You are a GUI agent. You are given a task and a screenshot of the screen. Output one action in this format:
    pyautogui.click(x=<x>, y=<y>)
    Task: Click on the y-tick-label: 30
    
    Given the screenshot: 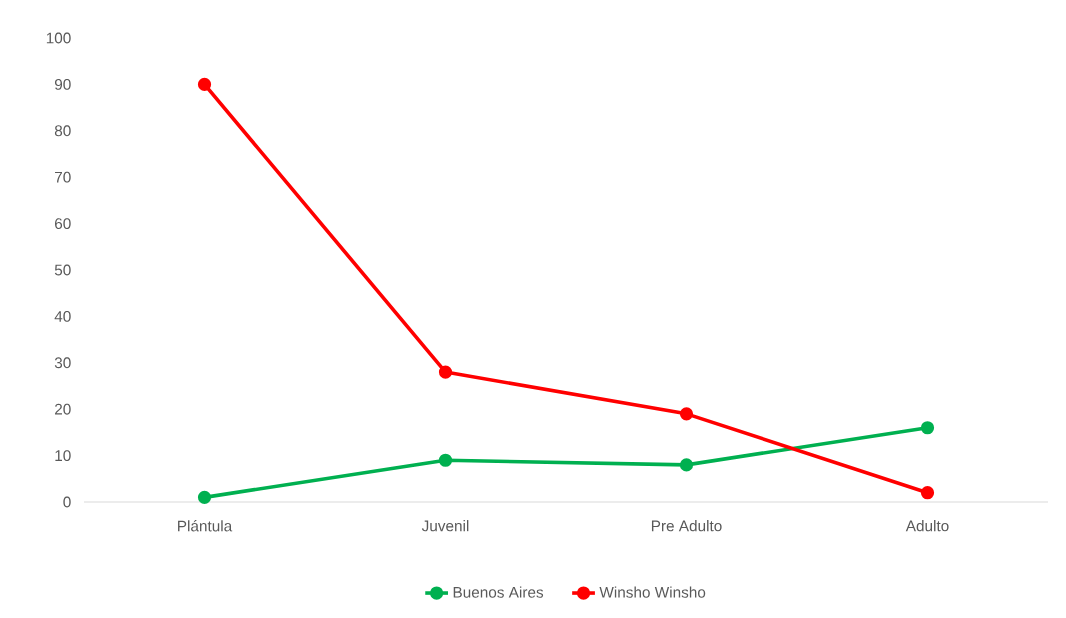 What is the action you would take?
    pyautogui.click(x=62, y=363)
    